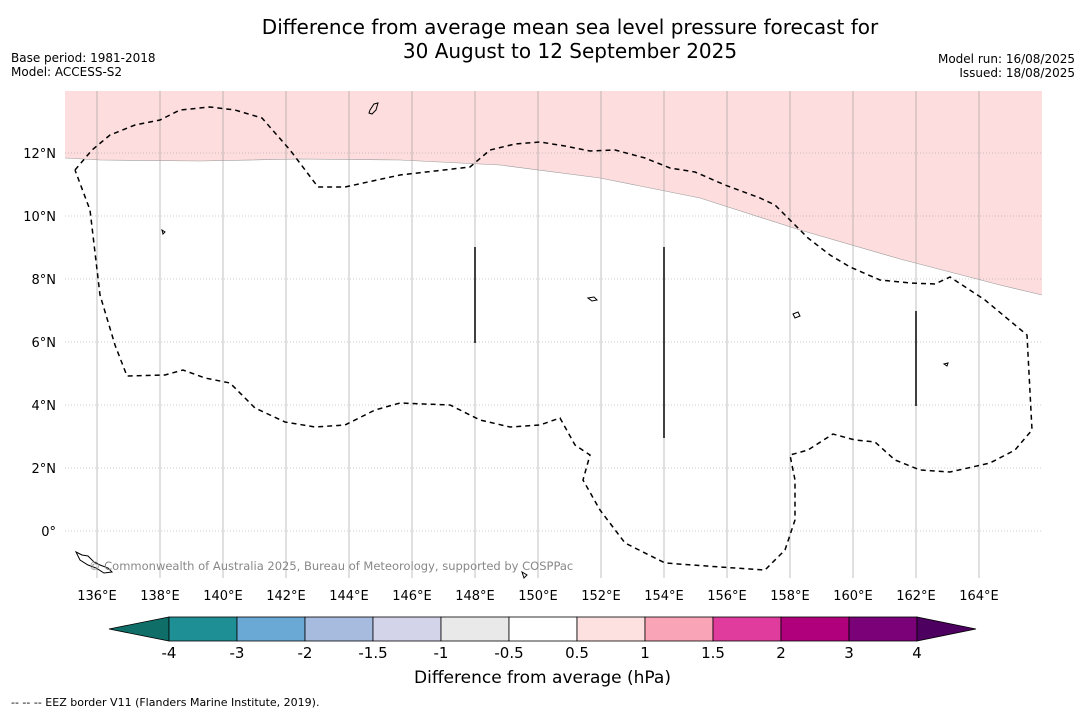 This screenshot has width=1085, height=713. I want to click on lon-tick-label: 144°E, so click(349, 596).